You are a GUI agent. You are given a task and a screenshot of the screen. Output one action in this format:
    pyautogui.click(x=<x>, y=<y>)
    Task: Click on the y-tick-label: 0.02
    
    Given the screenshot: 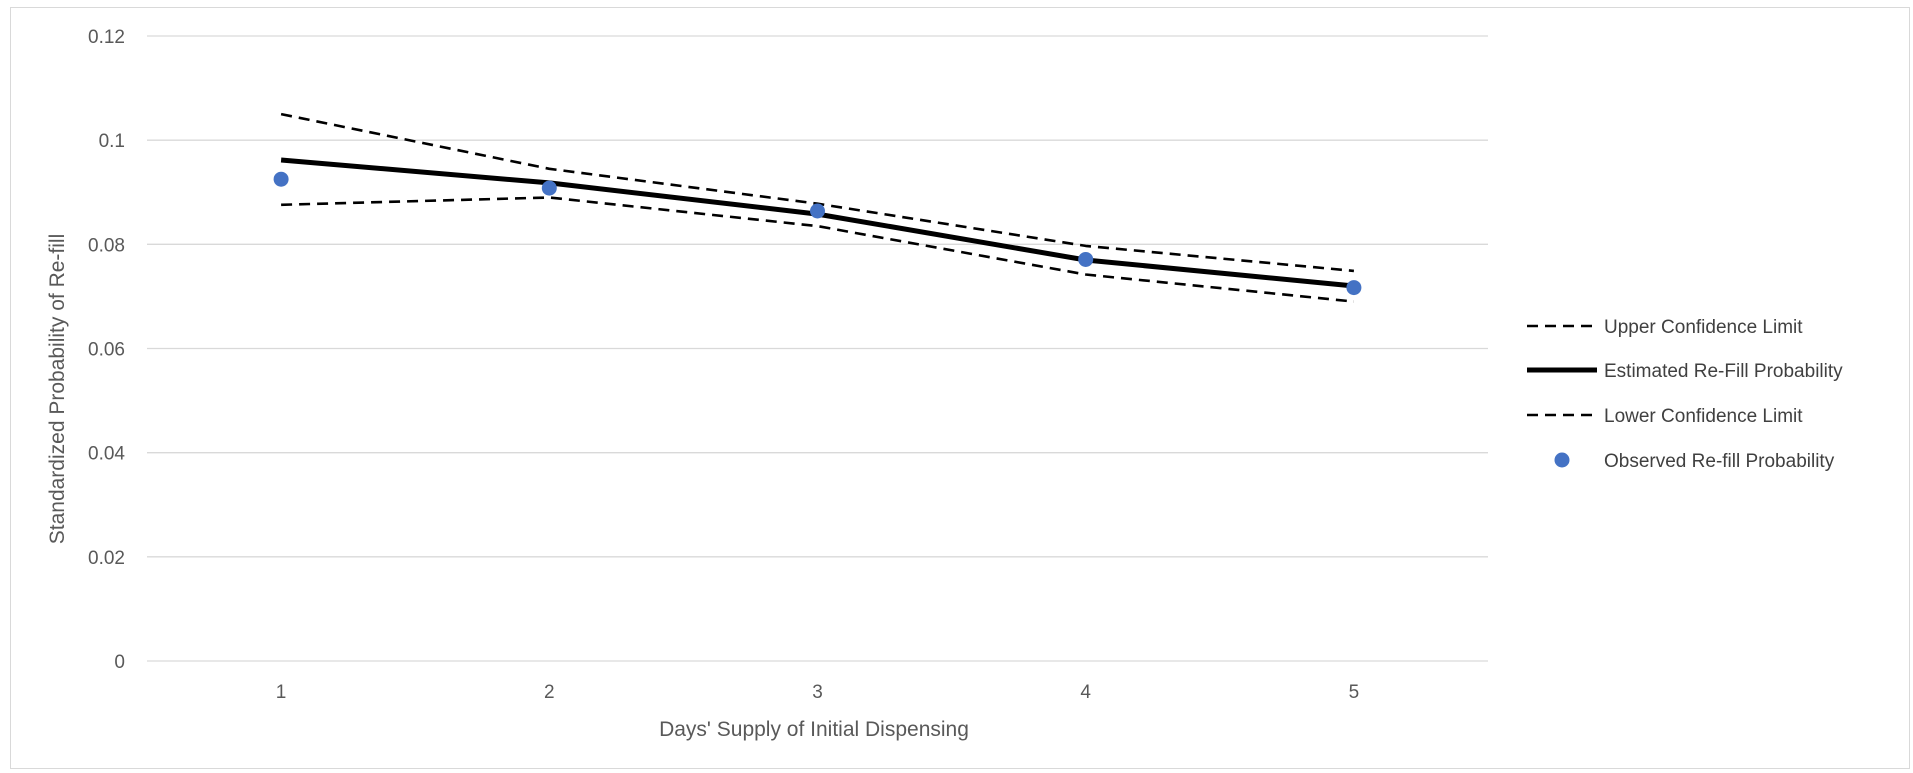 What is the action you would take?
    pyautogui.click(x=106, y=558)
    